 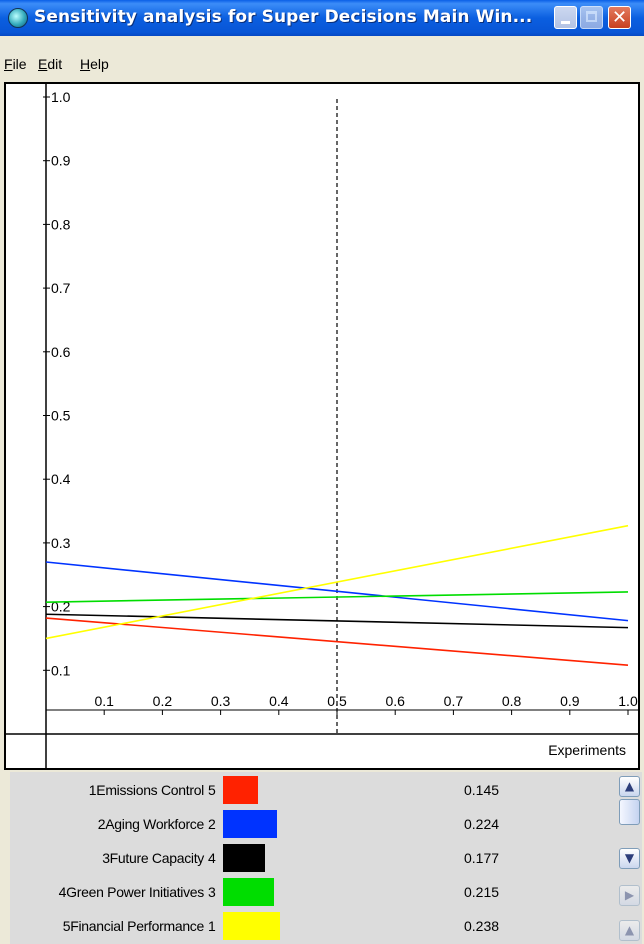 I want to click on legend-rank: 1, so click(x=212, y=926).